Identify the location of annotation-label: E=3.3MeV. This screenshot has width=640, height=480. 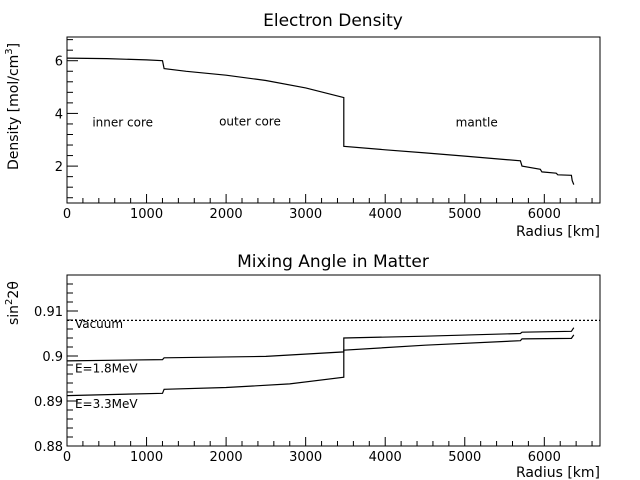
(106, 404).